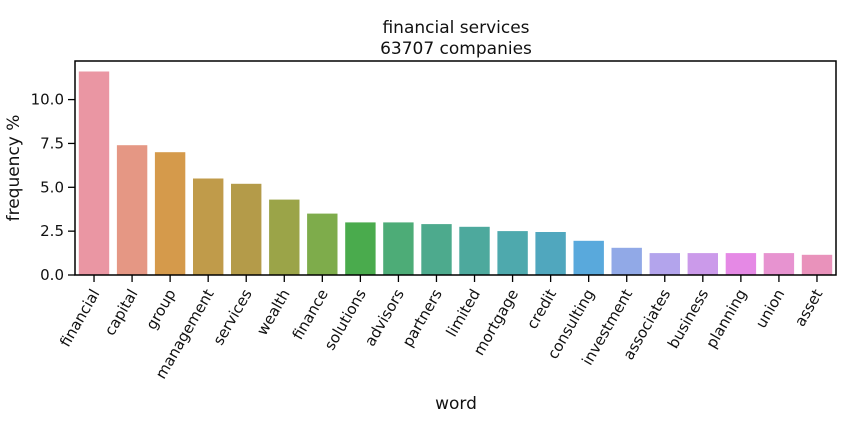  Describe the element at coordinates (809, 308) in the screenshot. I see `x-tick-label-asset: asset` at that location.